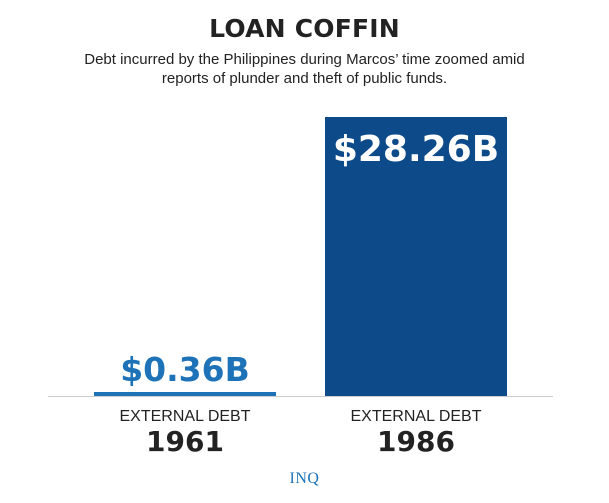  What do you see at coordinates (416, 149) in the screenshot?
I see `bar-value-label-1986: $28.26B` at bounding box center [416, 149].